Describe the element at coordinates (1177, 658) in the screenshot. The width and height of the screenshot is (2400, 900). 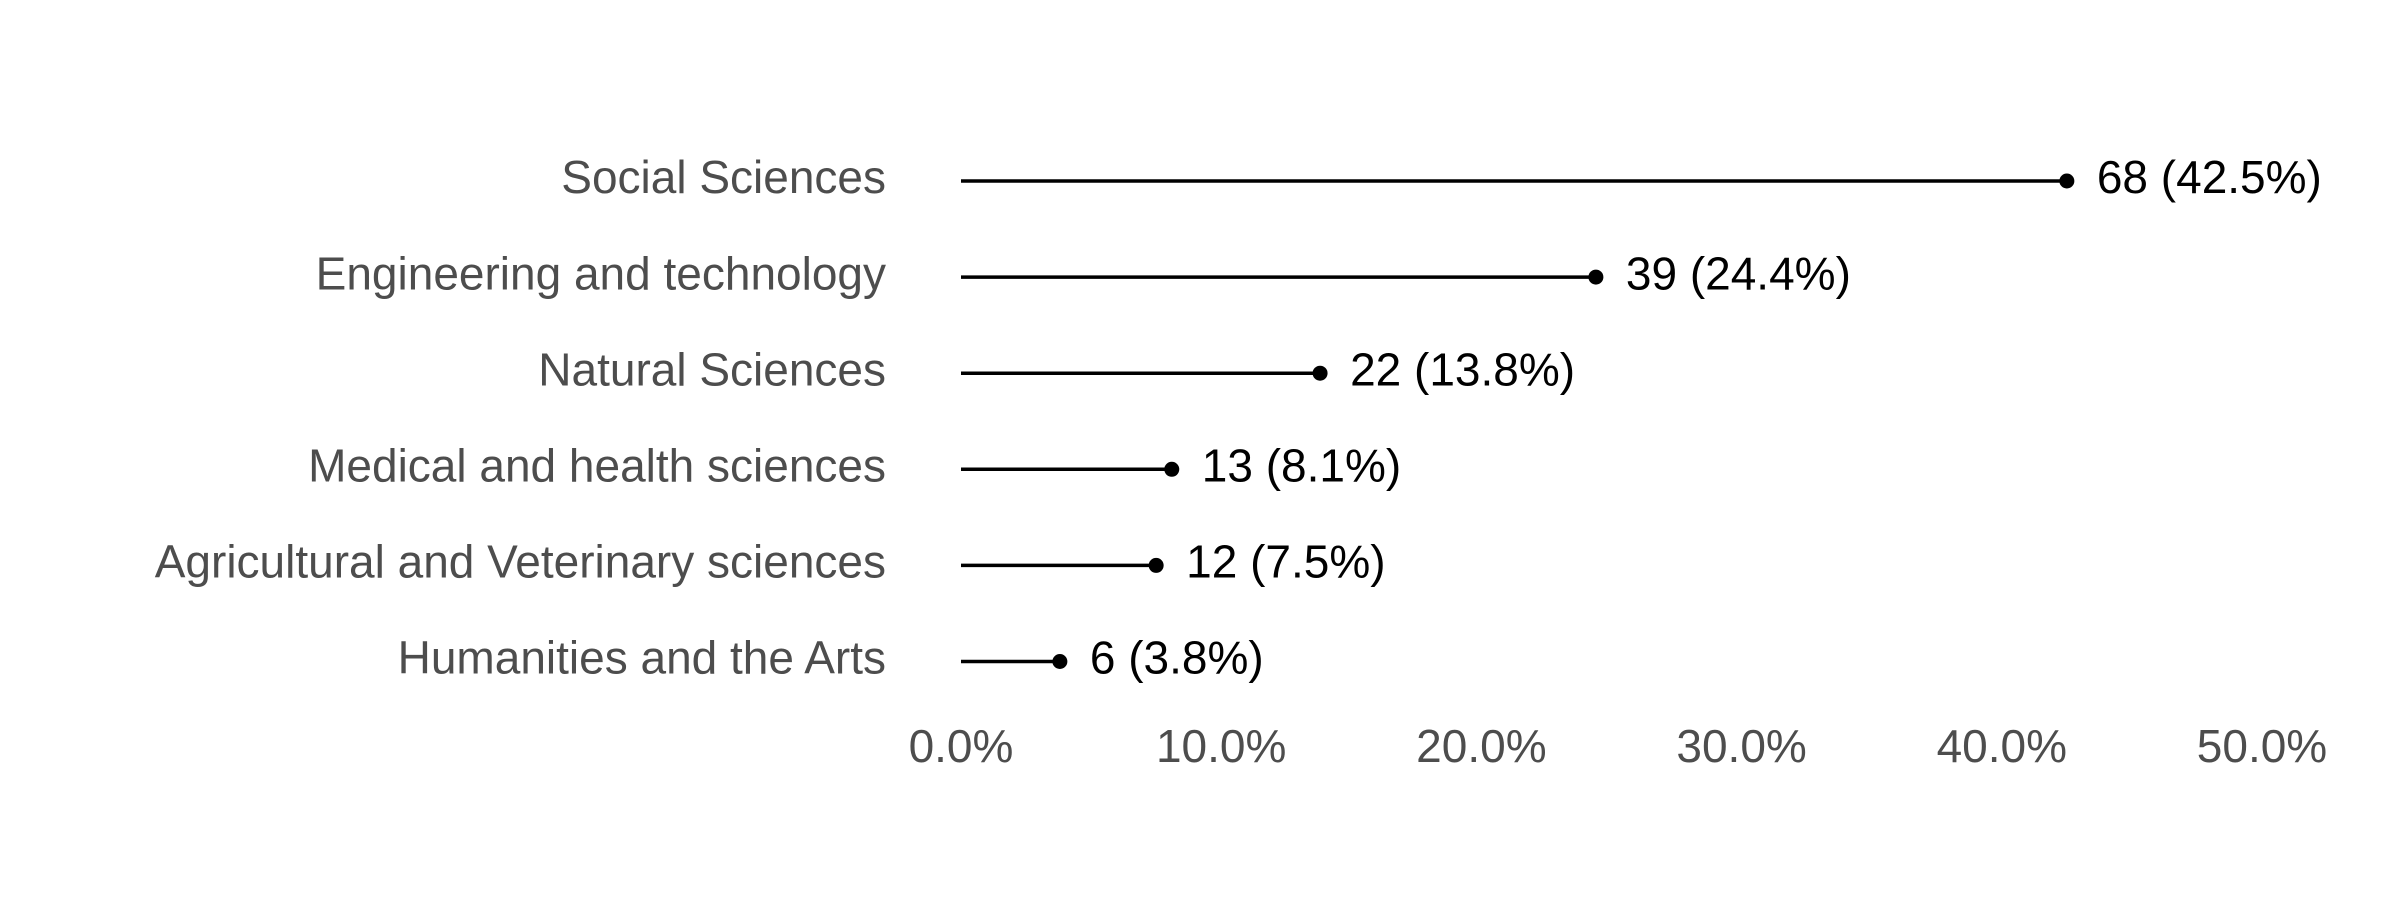
I see `value-label: 6 (3.8%)` at that location.